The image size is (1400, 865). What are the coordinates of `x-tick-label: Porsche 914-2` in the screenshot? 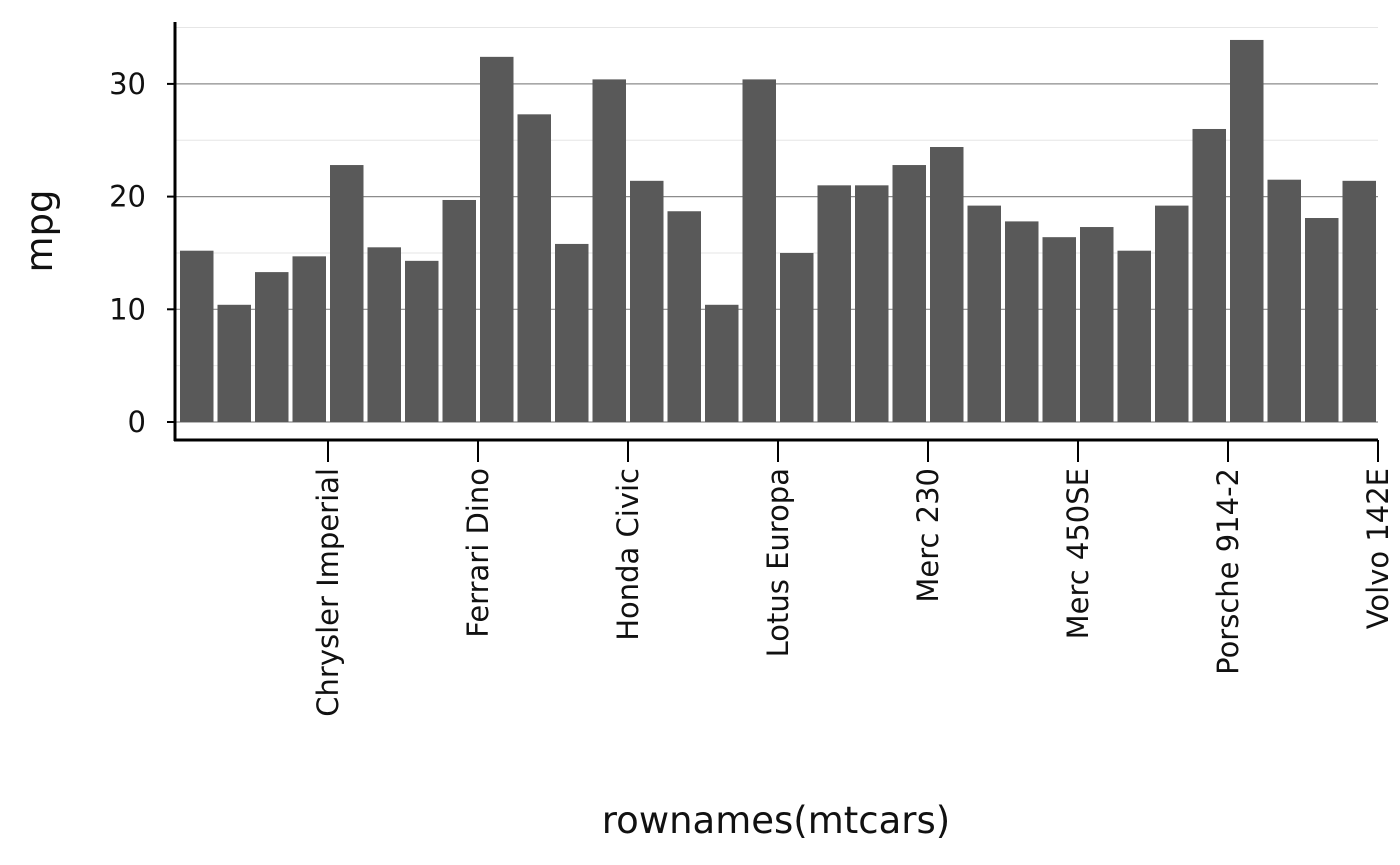 It's located at (1228, 571).